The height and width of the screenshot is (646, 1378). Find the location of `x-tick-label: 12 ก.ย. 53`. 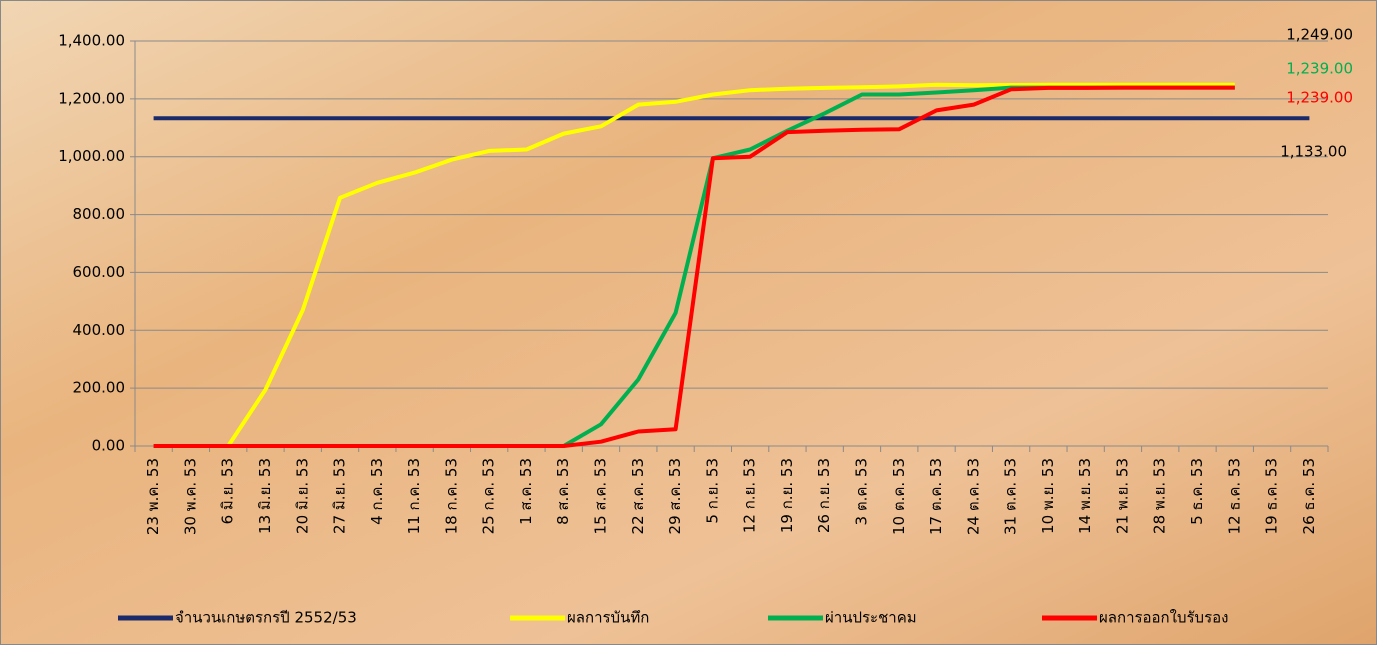

x-tick-label: 12 ก.ย. 53 is located at coordinates (750, 495).